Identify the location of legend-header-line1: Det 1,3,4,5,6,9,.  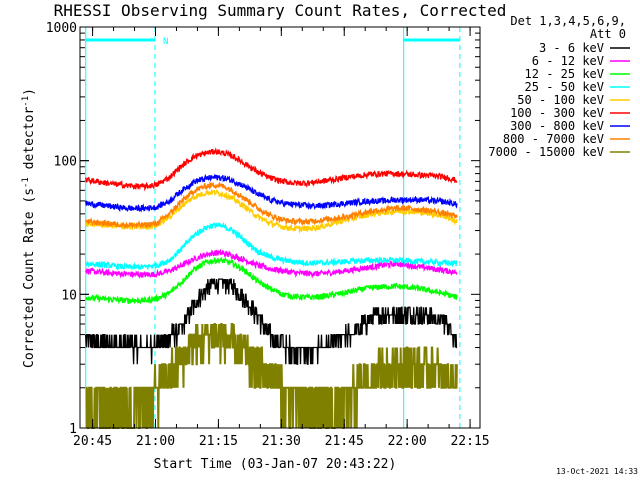
(568, 21).